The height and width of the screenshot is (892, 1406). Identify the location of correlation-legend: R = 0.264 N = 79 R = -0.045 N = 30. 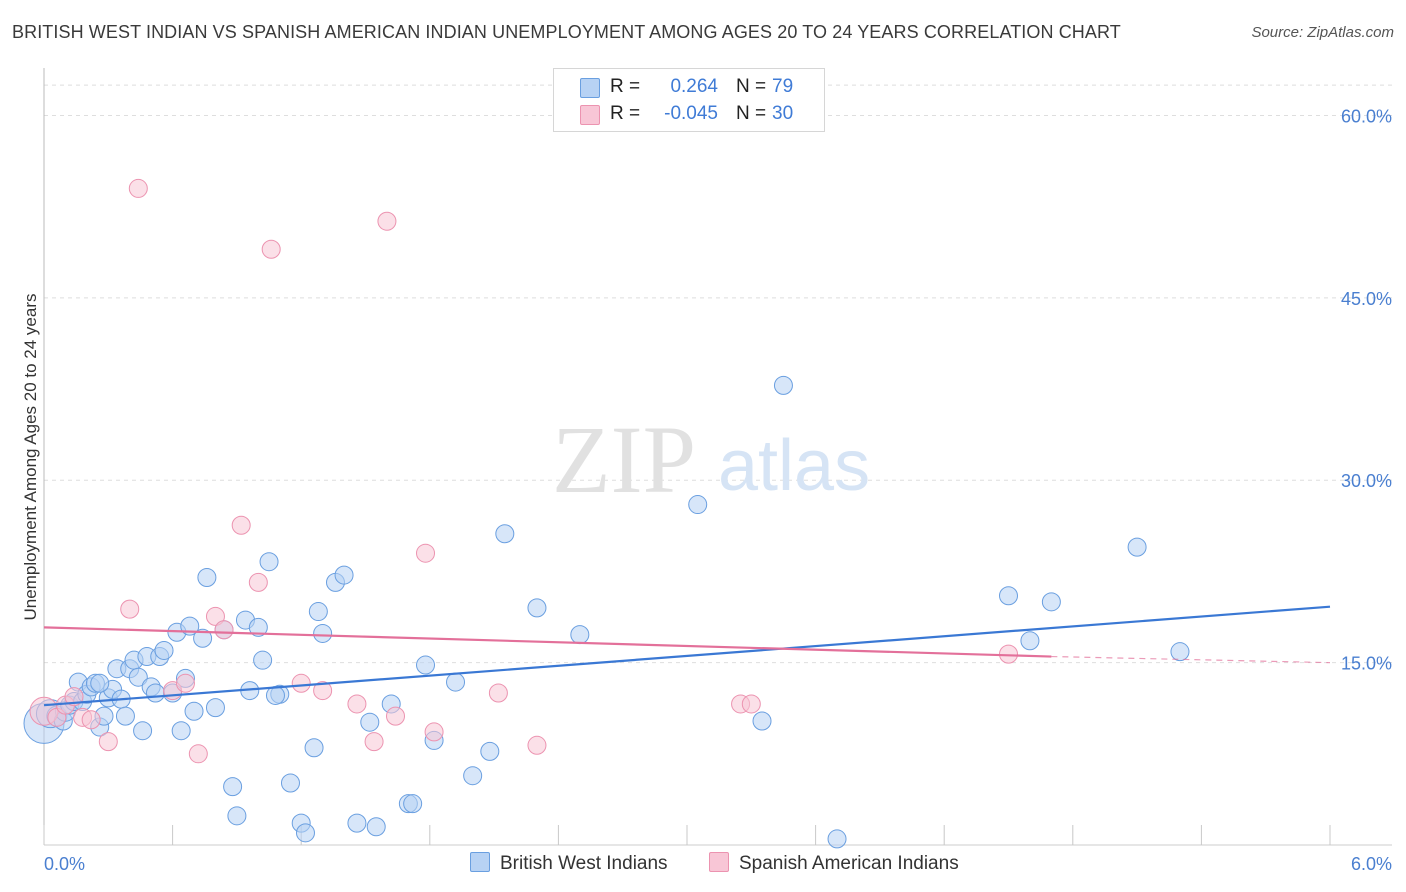
(689, 100).